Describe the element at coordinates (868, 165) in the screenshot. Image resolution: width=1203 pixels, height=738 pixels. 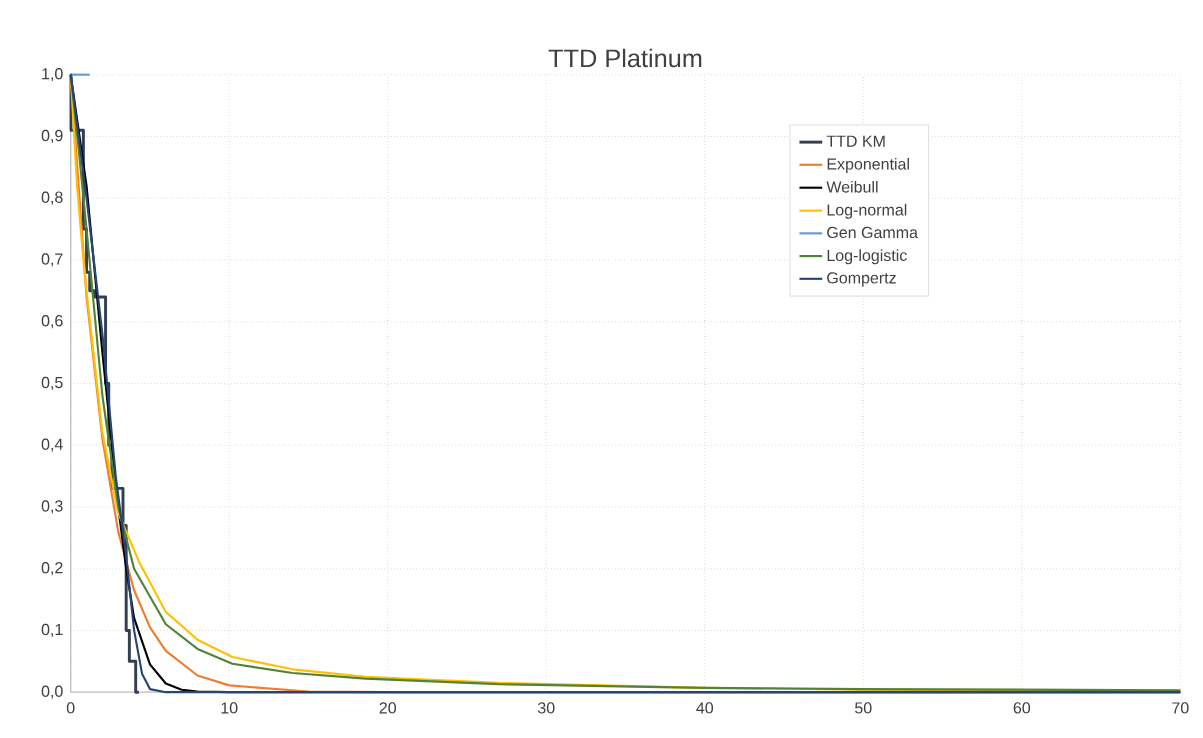
I see `legend-label: Exponential` at that location.